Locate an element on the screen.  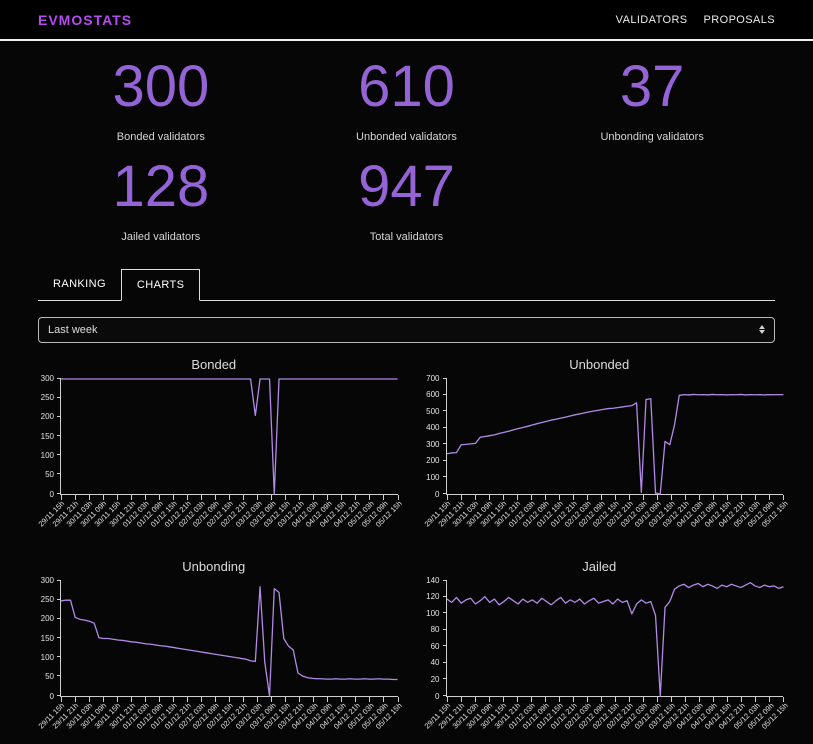
period-select-value: Last week is located at coordinates (73, 329).